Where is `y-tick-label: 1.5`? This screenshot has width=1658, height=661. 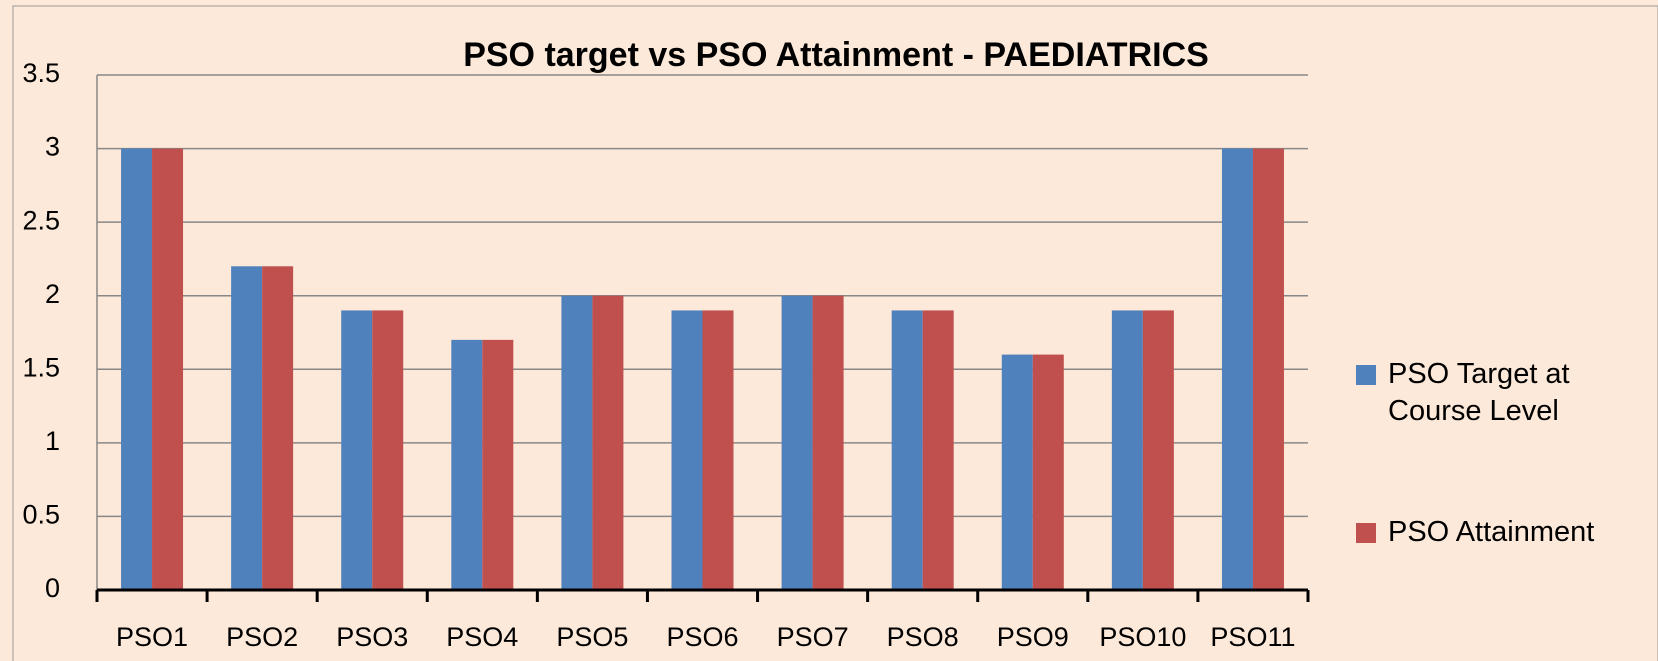
y-tick-label: 1.5 is located at coordinates (41, 367).